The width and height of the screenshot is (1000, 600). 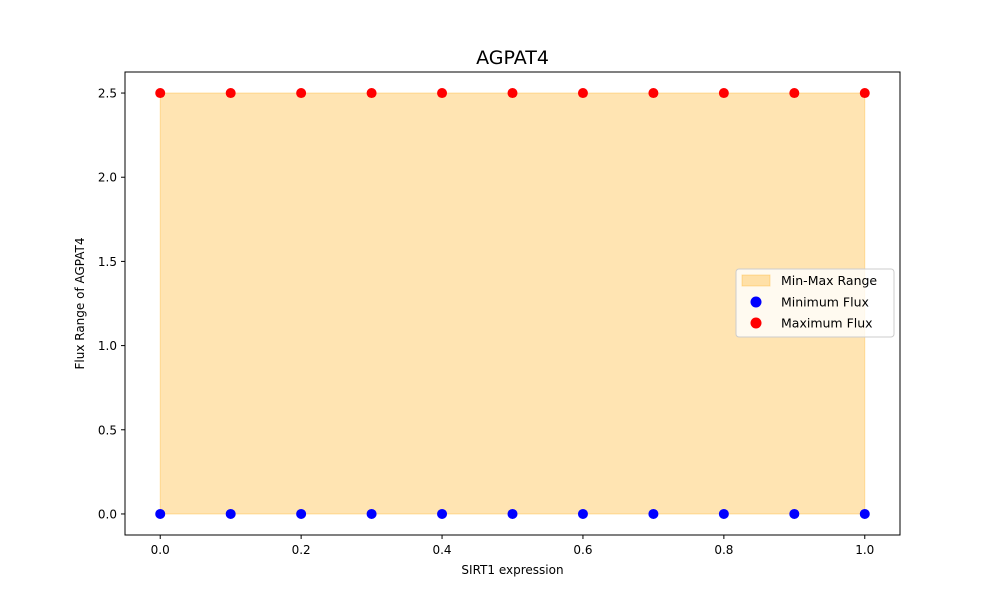 I want to click on y-axis: 0.0 0.5 1.0 1.5 2.0 2.5, so click(x=111, y=304).